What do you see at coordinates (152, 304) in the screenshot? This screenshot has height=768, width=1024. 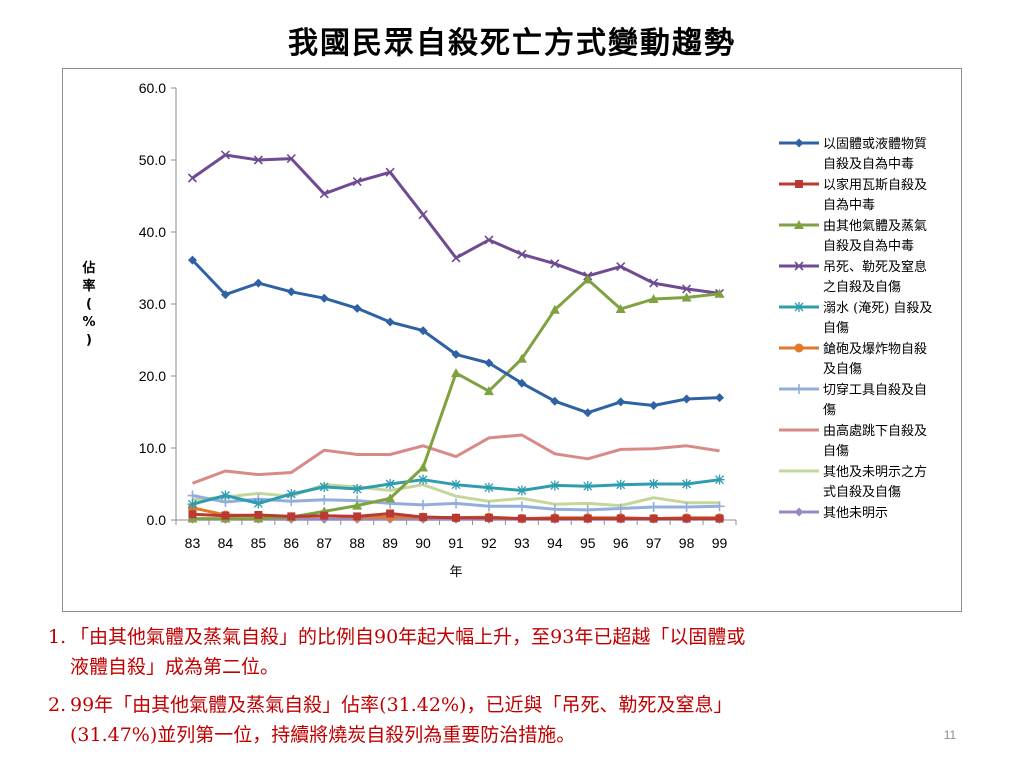 I see `y-tick-label: 30.0` at bounding box center [152, 304].